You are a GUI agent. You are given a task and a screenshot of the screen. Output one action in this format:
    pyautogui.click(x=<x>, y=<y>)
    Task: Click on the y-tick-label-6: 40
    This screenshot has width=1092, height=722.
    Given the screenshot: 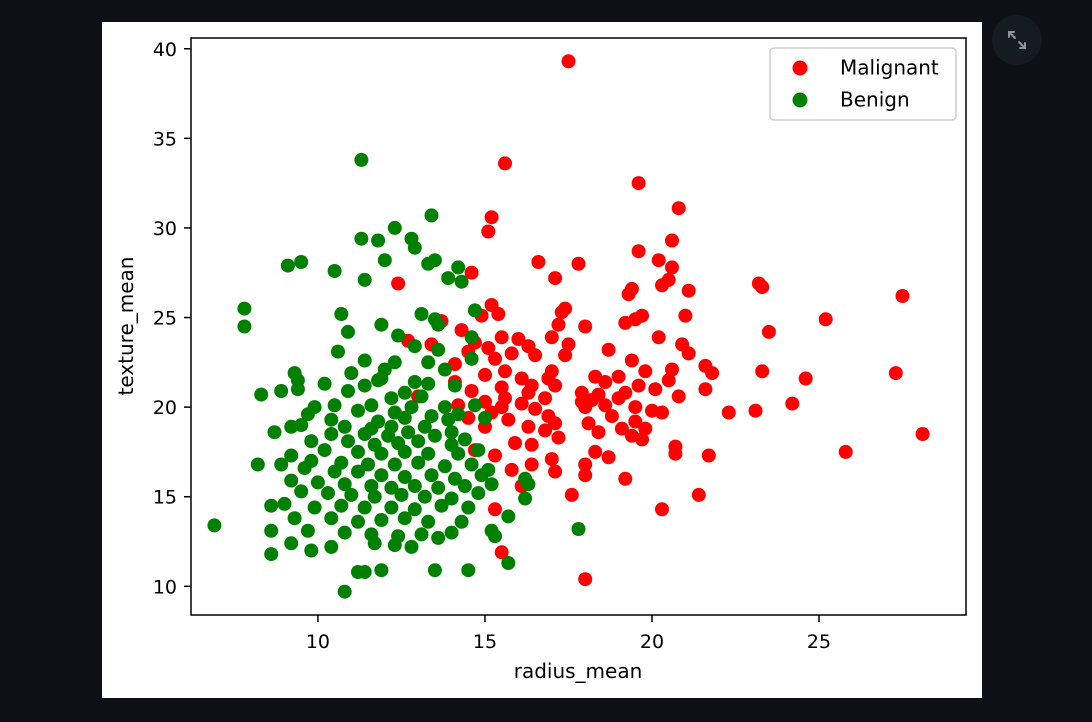 What is the action you would take?
    pyautogui.click(x=165, y=50)
    